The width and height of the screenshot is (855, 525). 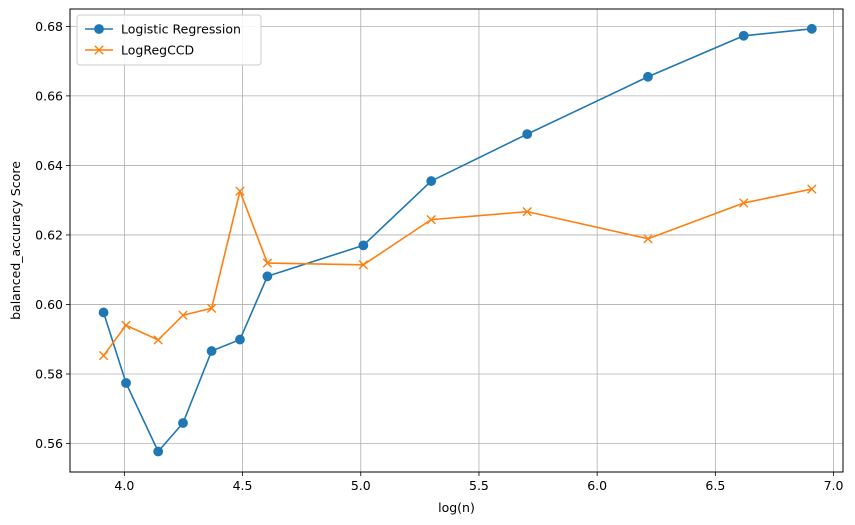 I want to click on y-tick-label: 0.58, so click(x=49, y=373).